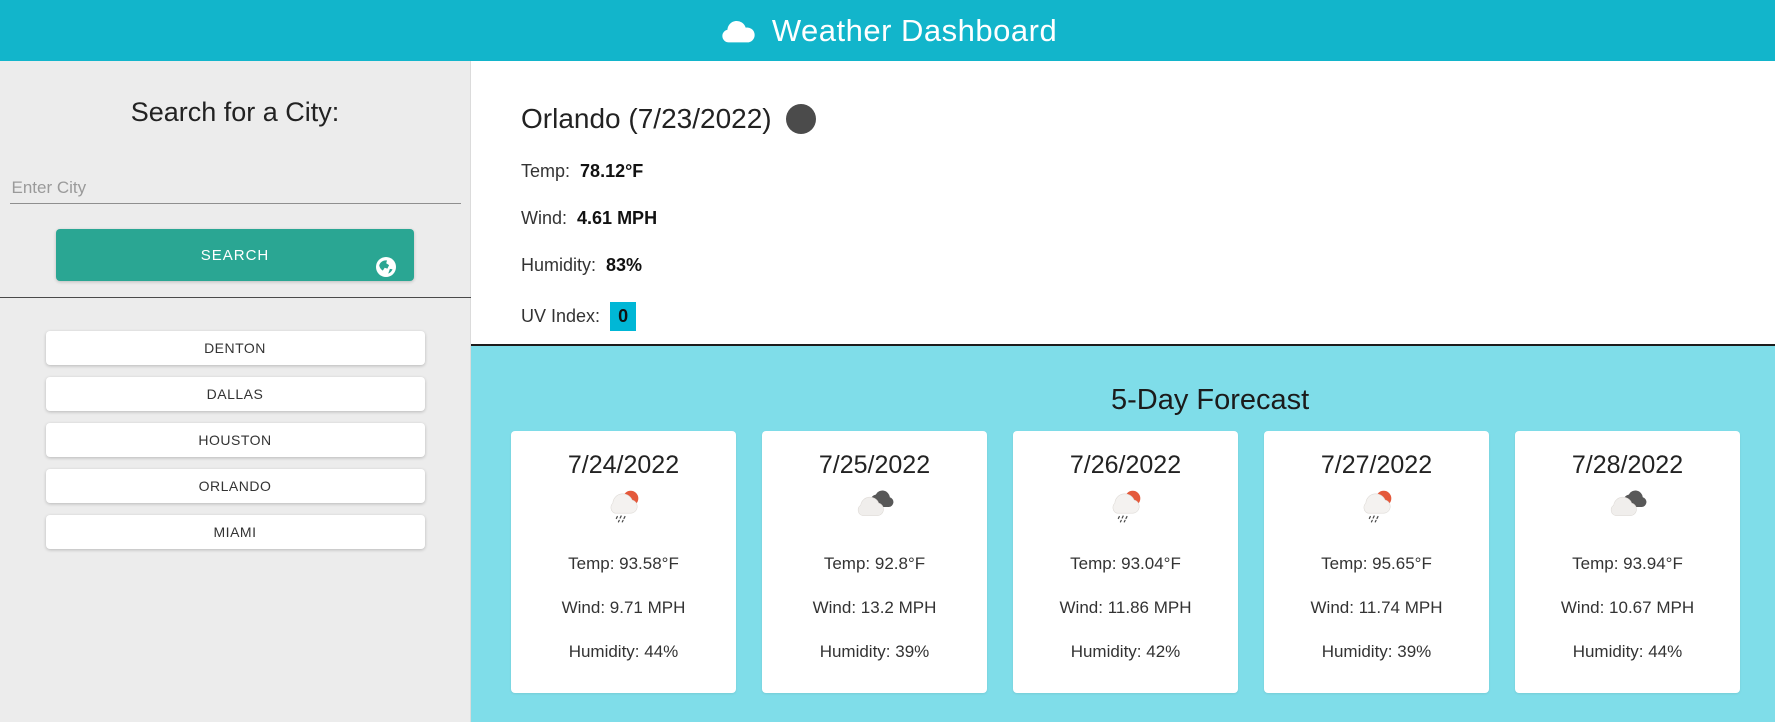 Image resolution: width=1775 pixels, height=722 pixels. I want to click on city-history-list: DENTON DALLAS HOUSTON ORLANDO MIAMI, so click(235, 440).